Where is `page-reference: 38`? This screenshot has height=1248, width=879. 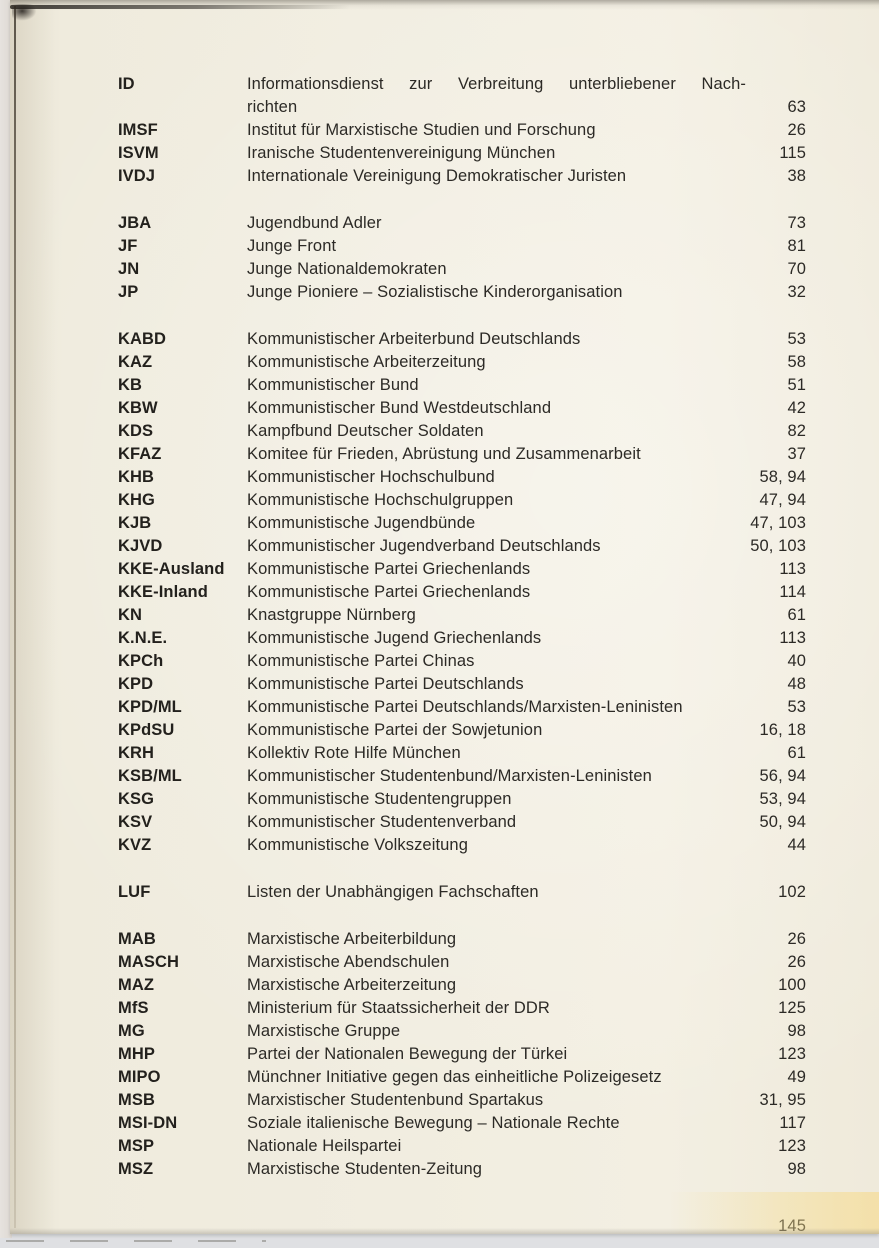 page-reference: 38 is located at coordinates (796, 176).